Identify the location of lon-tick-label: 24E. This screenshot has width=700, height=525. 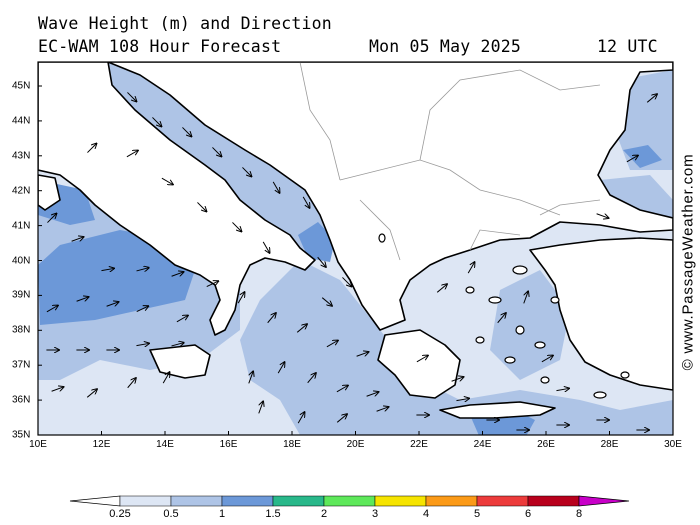
(482, 444).